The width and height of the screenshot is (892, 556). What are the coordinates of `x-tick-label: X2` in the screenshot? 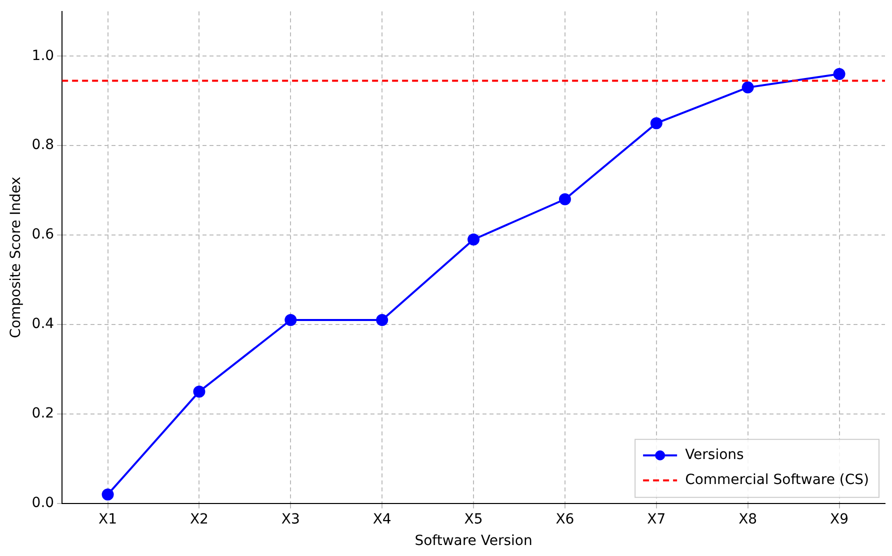 It's located at (199, 519).